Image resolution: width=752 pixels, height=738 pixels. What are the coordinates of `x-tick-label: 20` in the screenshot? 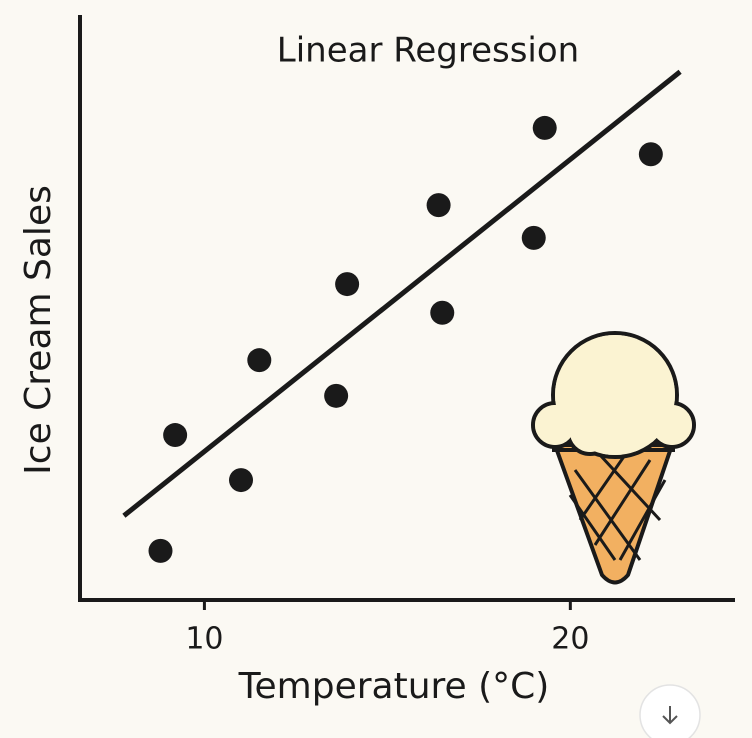 It's located at (570, 639).